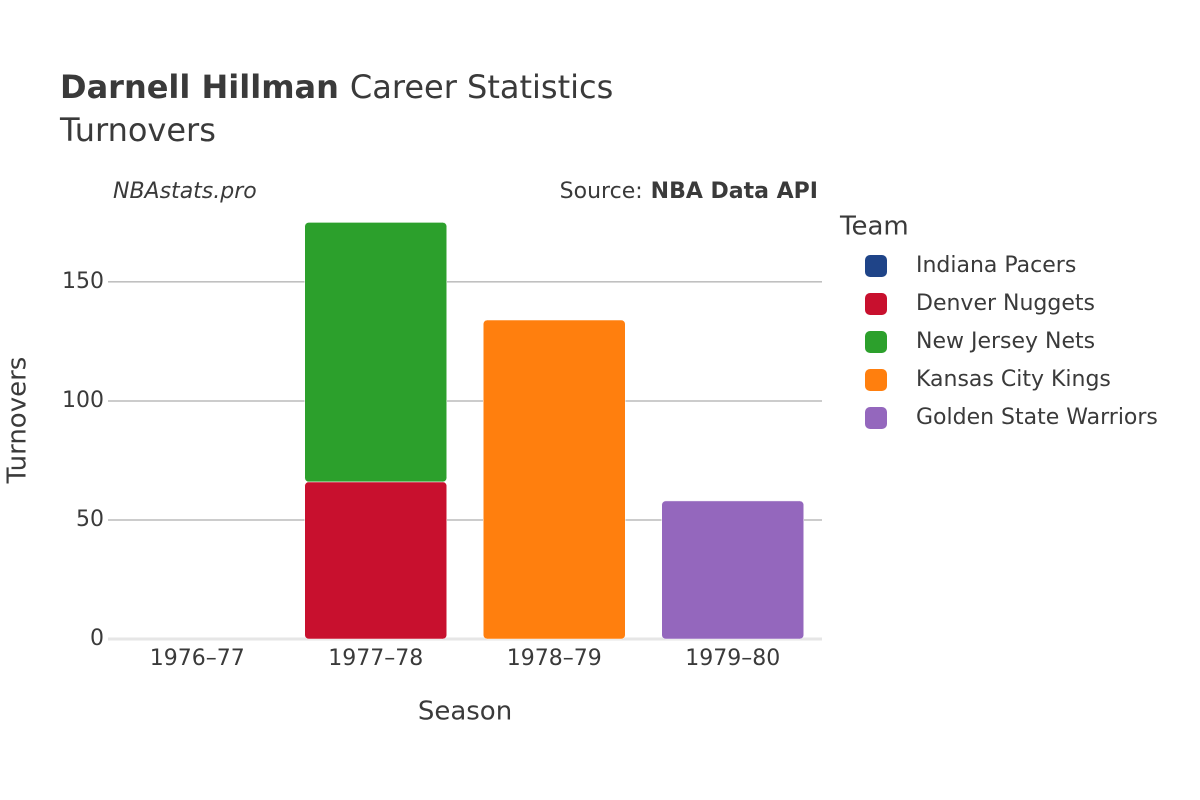  Describe the element at coordinates (554, 658) in the screenshot. I see `x-tick-label: 1978–79` at that location.